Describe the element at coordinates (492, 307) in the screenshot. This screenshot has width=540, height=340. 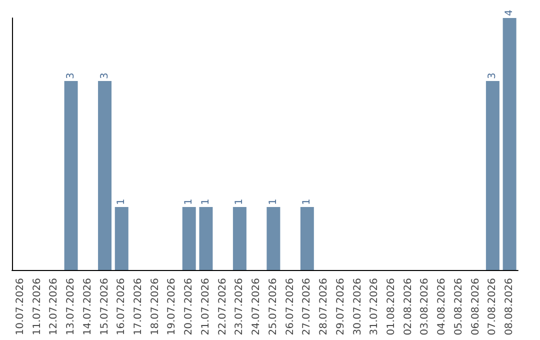
I see `x-tick-label: 07.08.2026` at that location.